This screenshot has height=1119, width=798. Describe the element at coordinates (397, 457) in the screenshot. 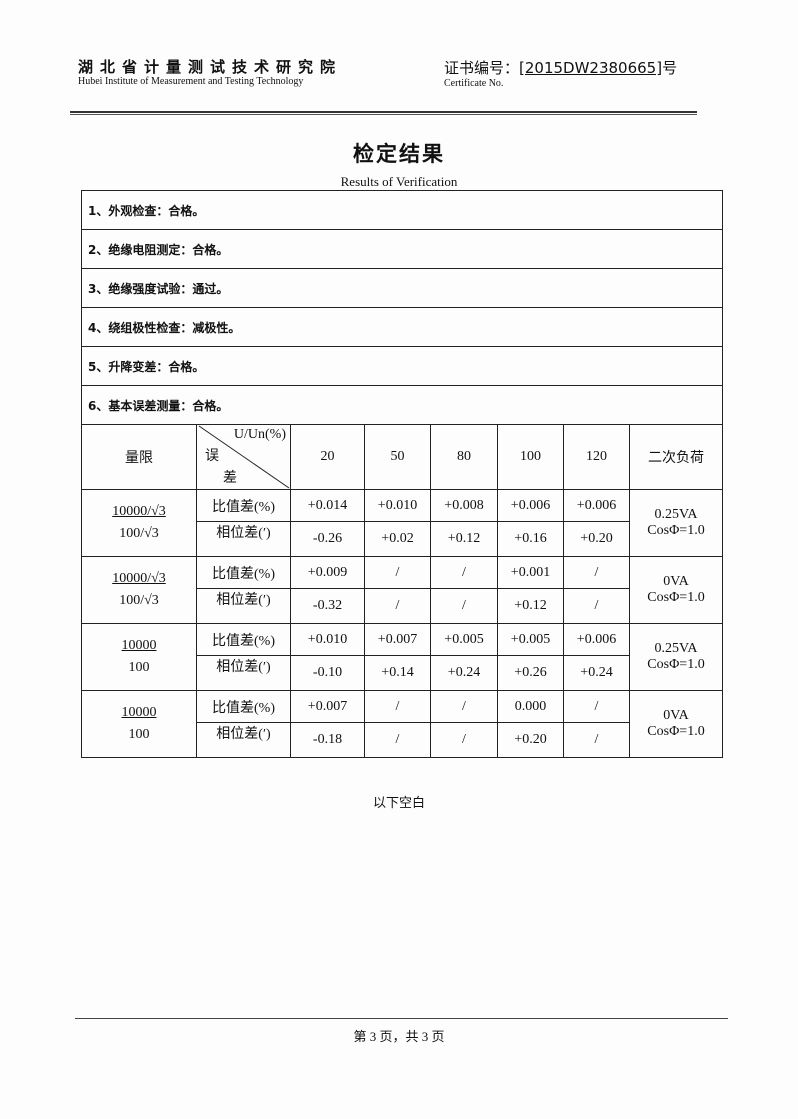

I see `header-percent: 50` at that location.